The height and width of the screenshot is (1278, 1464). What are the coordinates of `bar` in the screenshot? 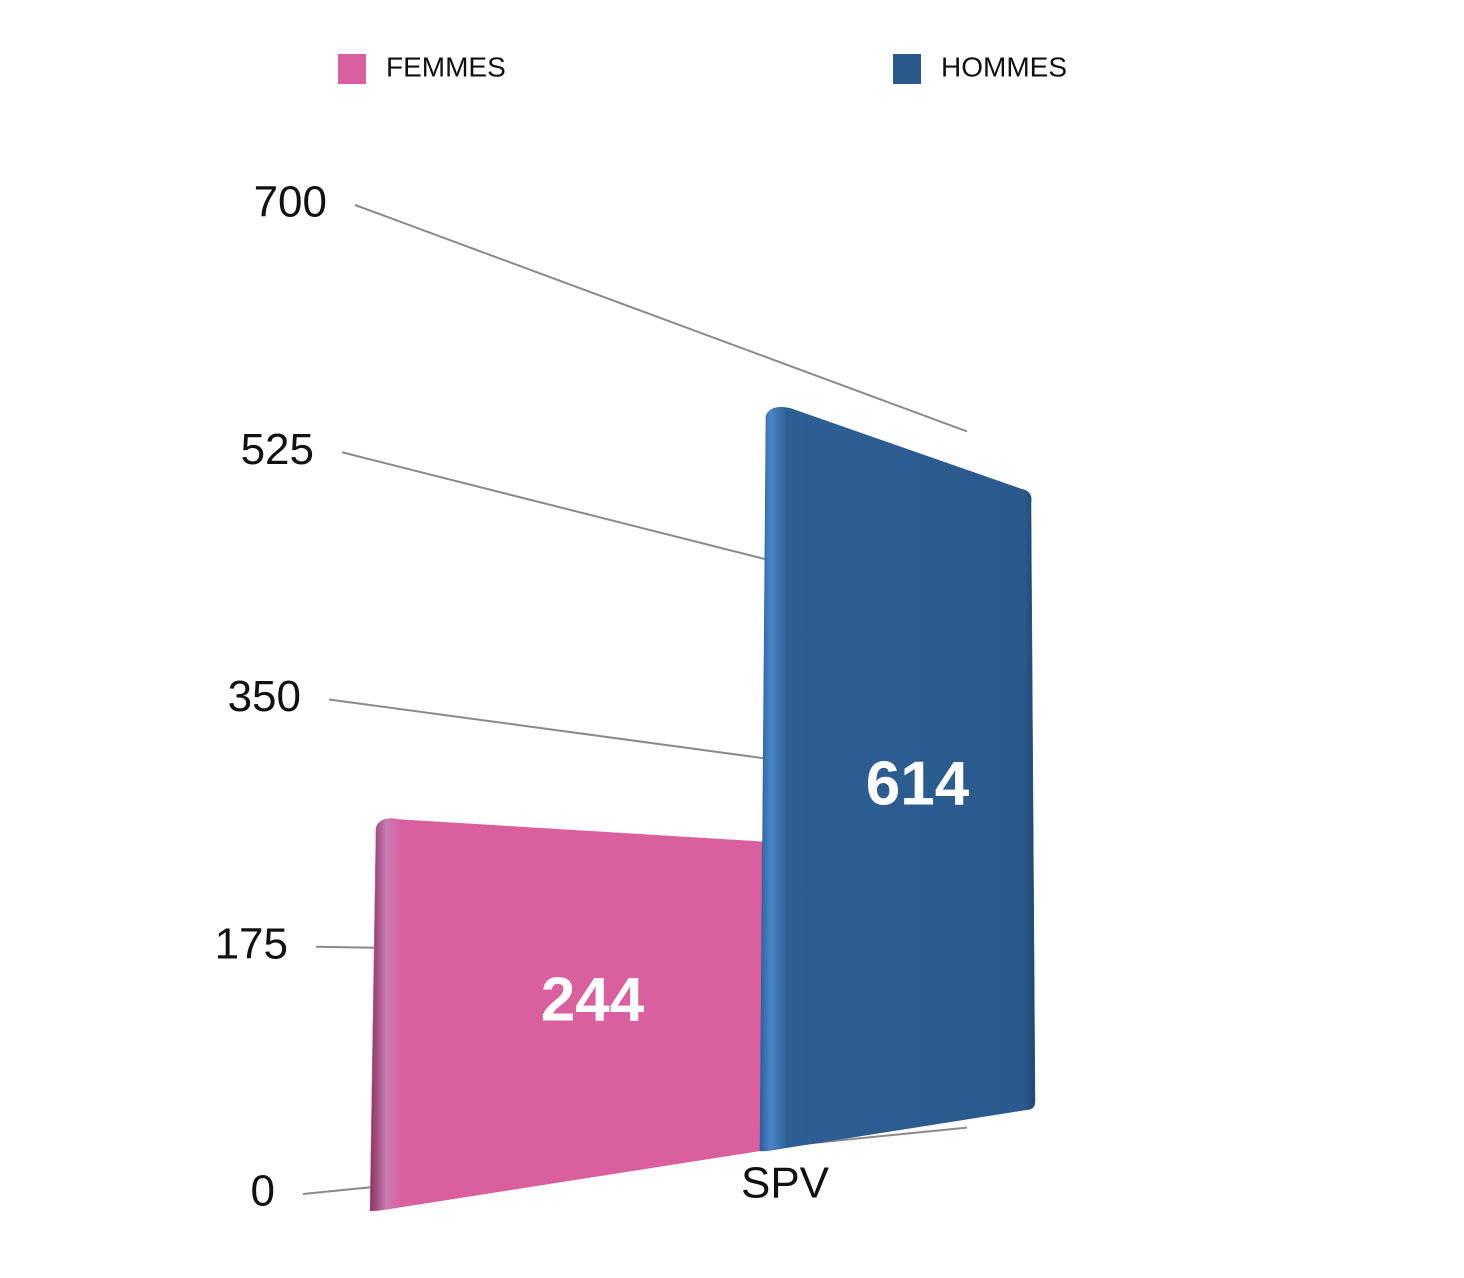 It's located at (897, 779).